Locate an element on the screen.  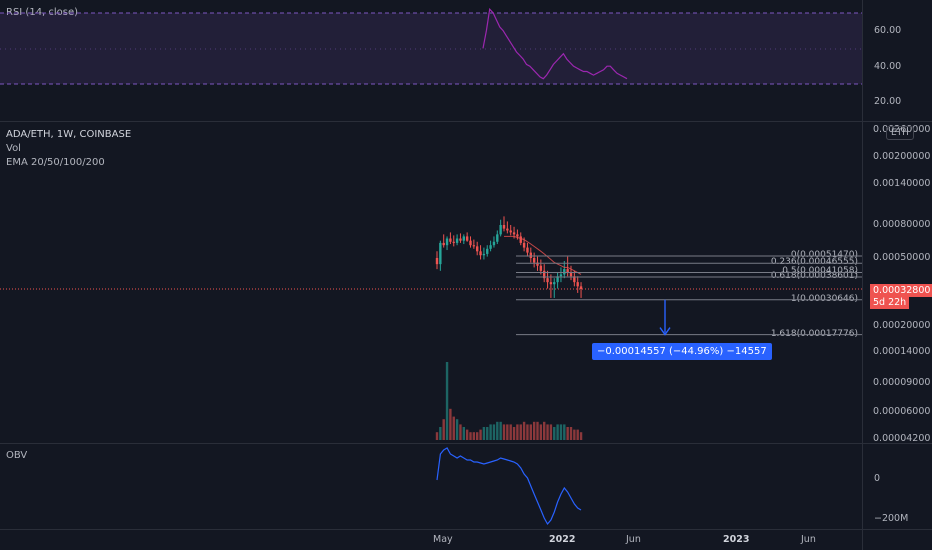
ema-line is located at coordinates (543, 255).